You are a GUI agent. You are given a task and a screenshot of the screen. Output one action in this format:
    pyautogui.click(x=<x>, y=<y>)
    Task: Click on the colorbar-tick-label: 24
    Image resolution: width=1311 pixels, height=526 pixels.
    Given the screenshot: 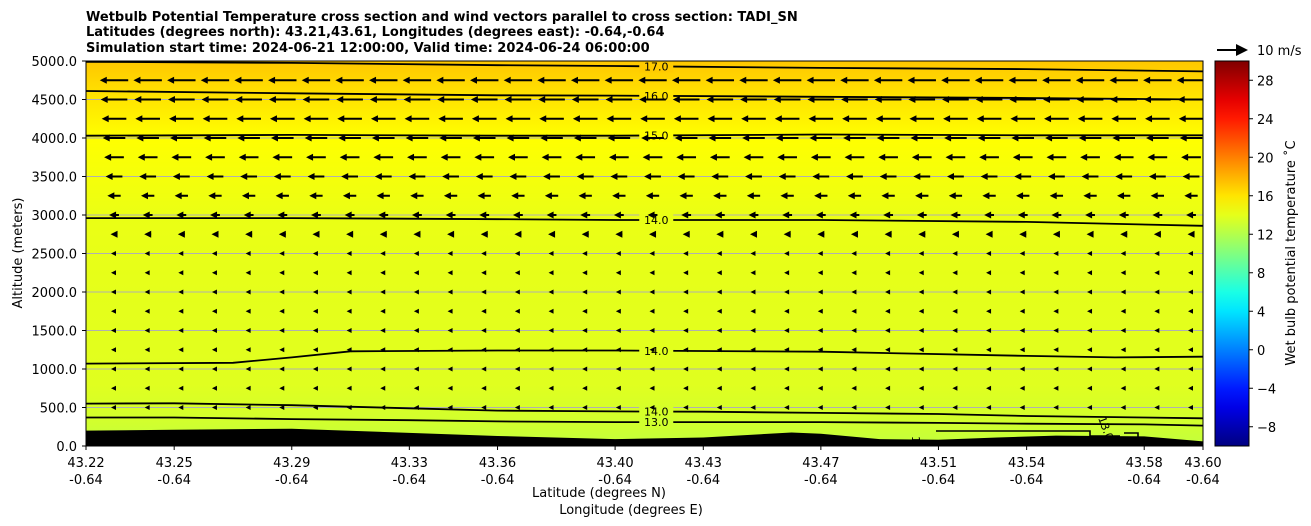 What is the action you would take?
    pyautogui.click(x=1265, y=120)
    